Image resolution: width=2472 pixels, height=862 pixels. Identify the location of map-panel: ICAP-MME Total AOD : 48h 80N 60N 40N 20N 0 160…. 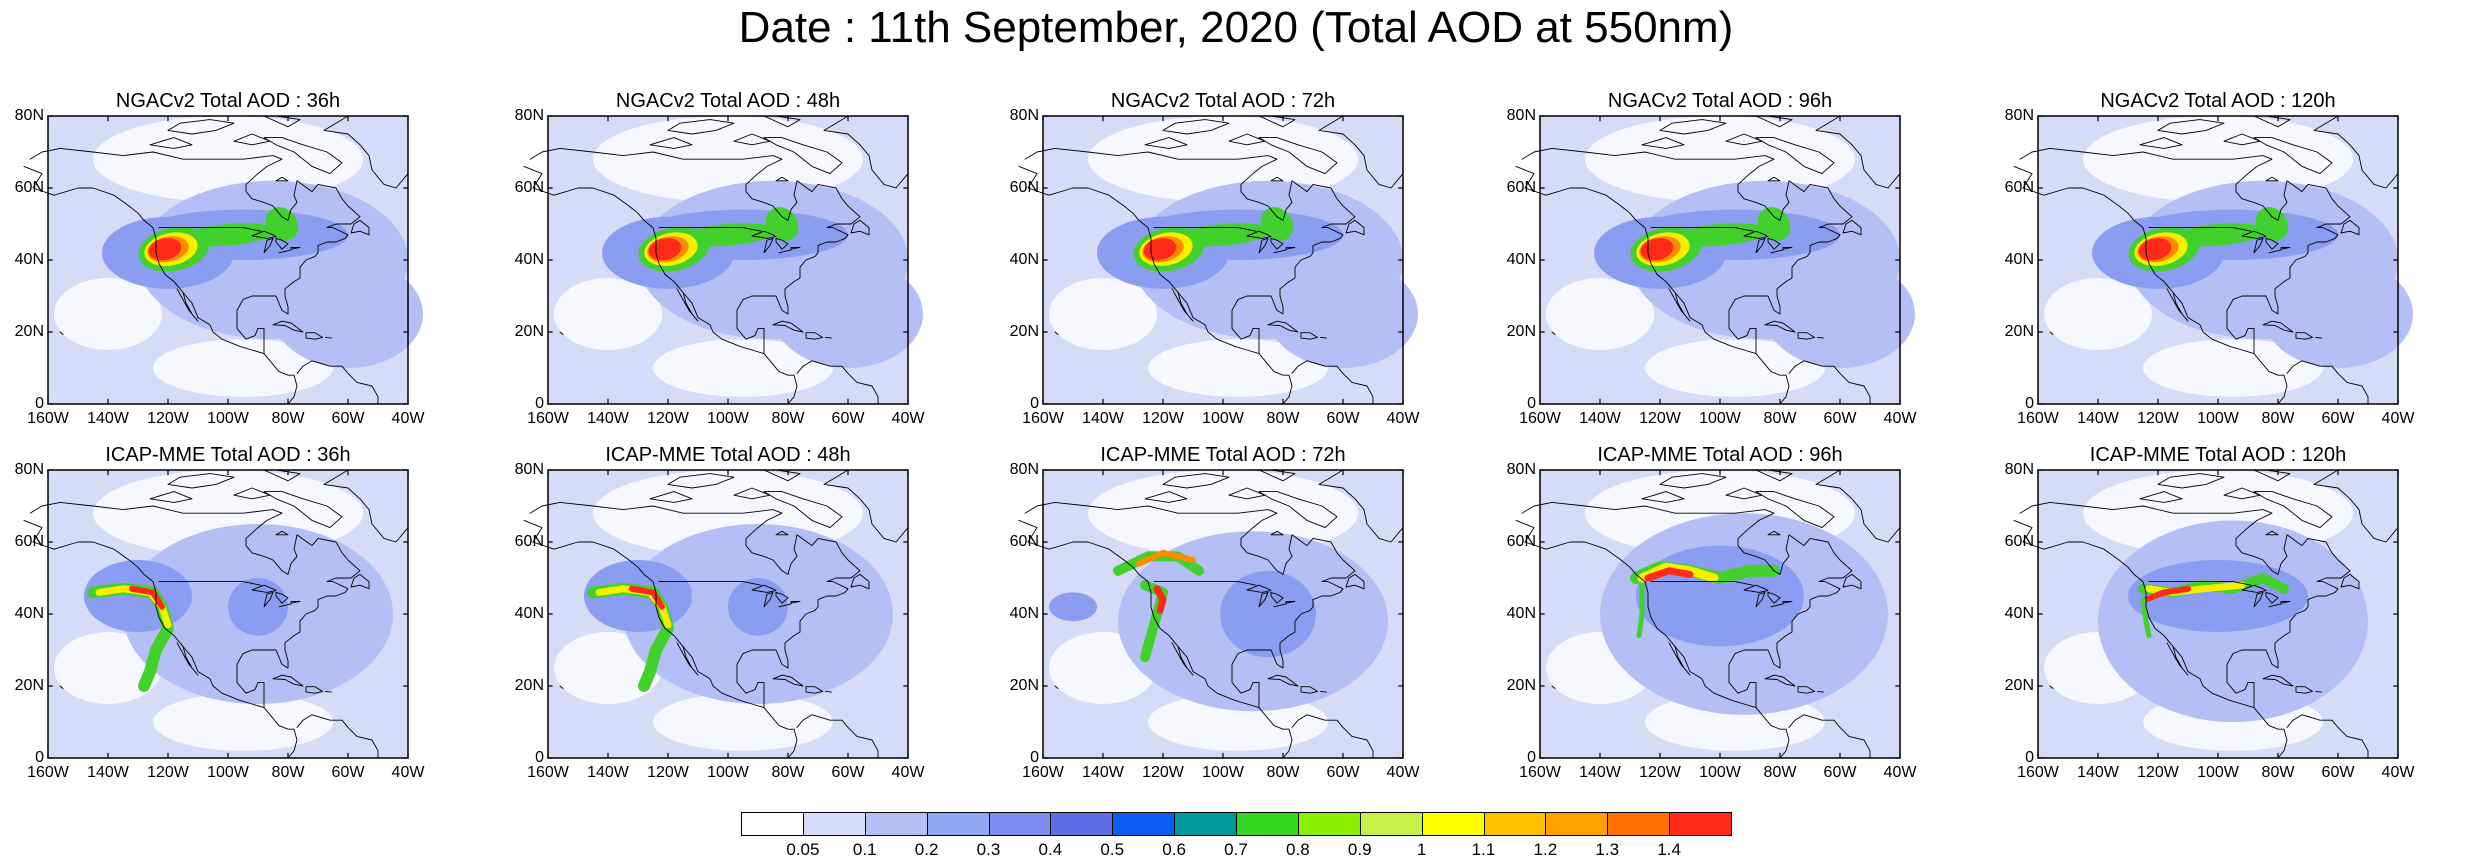
(715, 627).